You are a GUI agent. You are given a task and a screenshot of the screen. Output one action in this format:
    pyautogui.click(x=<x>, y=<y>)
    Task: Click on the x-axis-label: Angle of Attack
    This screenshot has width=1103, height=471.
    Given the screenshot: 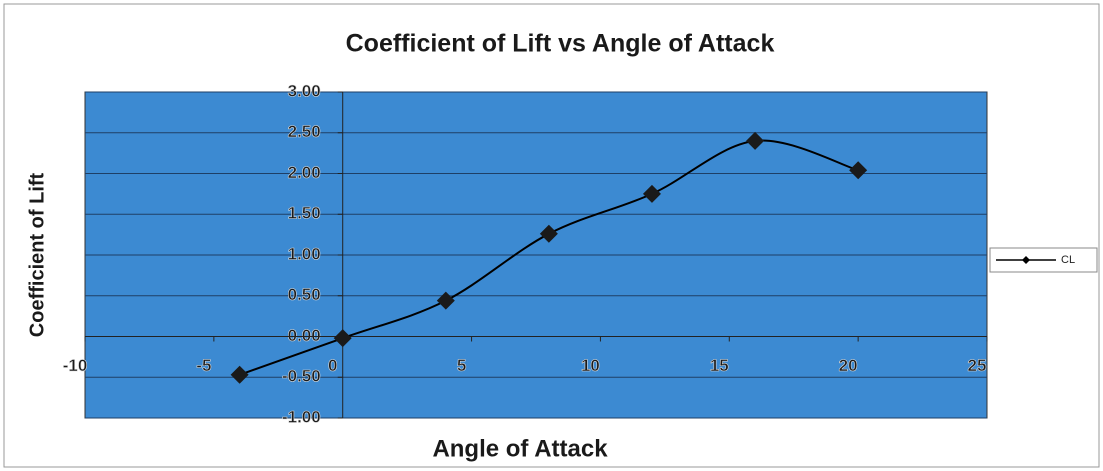 What is the action you would take?
    pyautogui.click(x=520, y=448)
    